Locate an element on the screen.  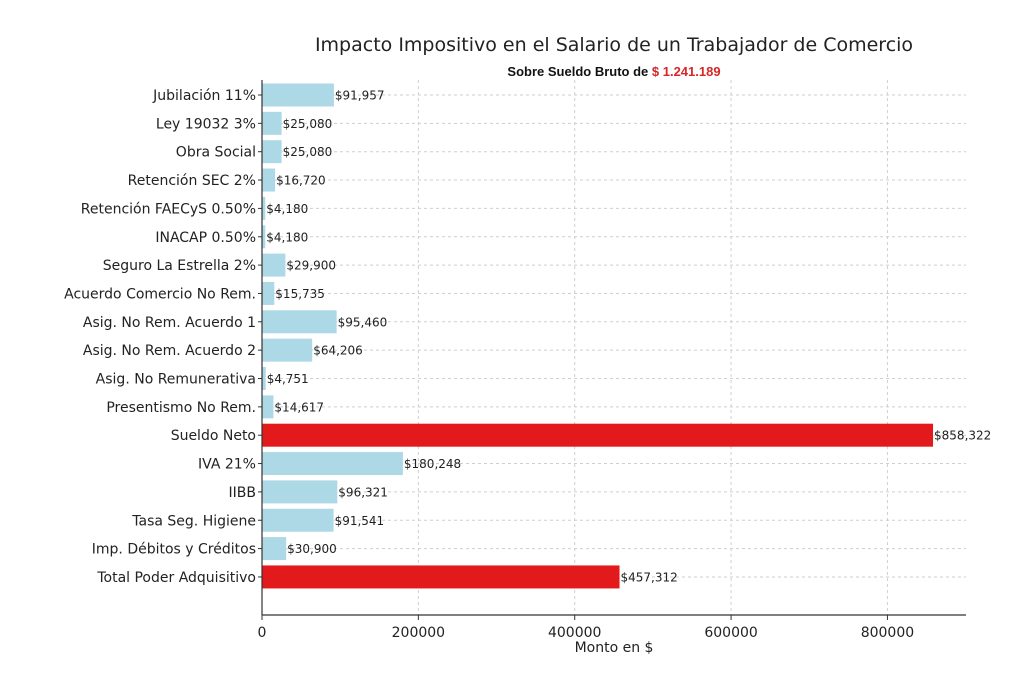
chart-subtitle: Sobre Sueldo Bruto de $ 1.241.189 is located at coordinates (613, 71).